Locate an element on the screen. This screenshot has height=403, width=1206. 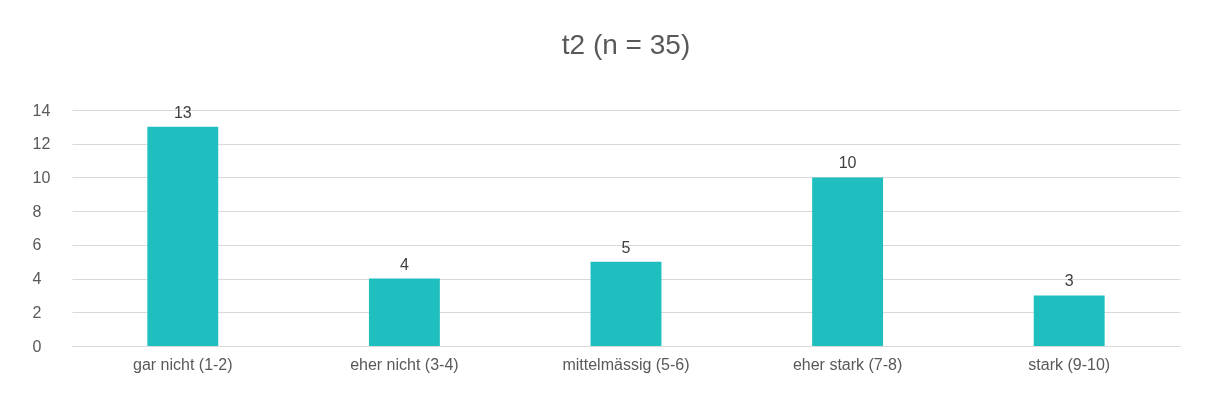
y-tick-label: 4 is located at coordinates (37, 279).